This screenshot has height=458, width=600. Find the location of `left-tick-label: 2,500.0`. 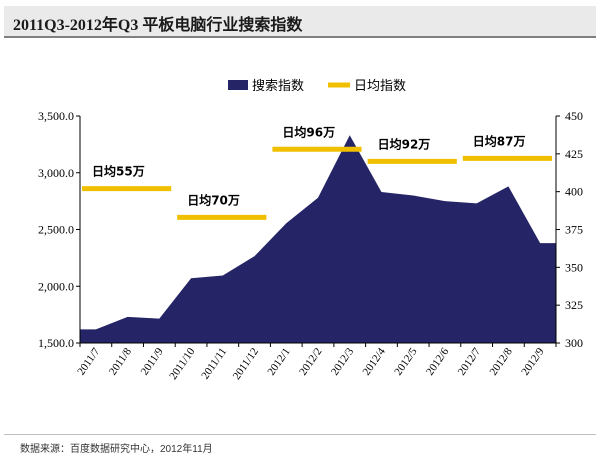

left-tick-label: 2,500.0 is located at coordinates (56, 230).